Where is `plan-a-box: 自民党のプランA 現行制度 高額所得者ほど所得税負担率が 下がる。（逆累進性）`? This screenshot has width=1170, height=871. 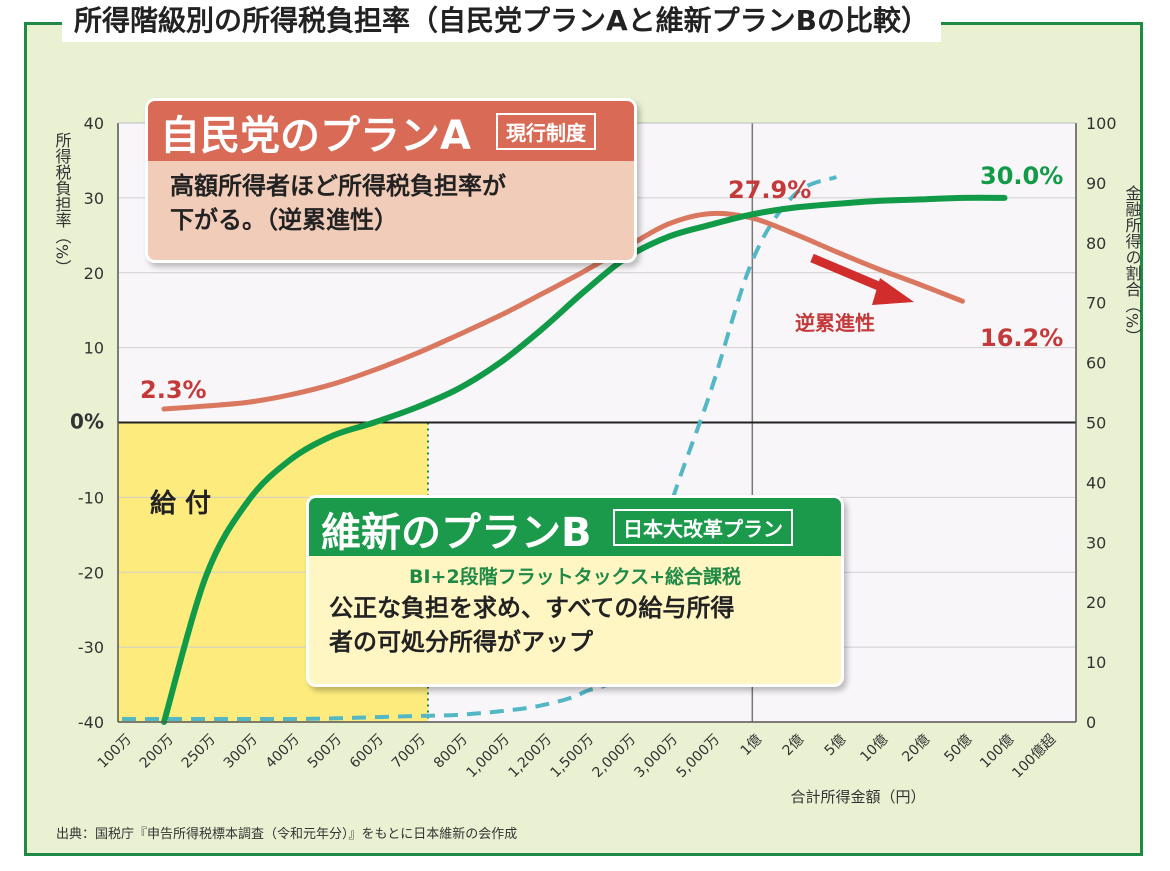
plan-a-box: 自民党のプランA 現行制度 高額所得者ほど所得税負担率が 下がる。（逆累進性） is located at coordinates (391, 180).